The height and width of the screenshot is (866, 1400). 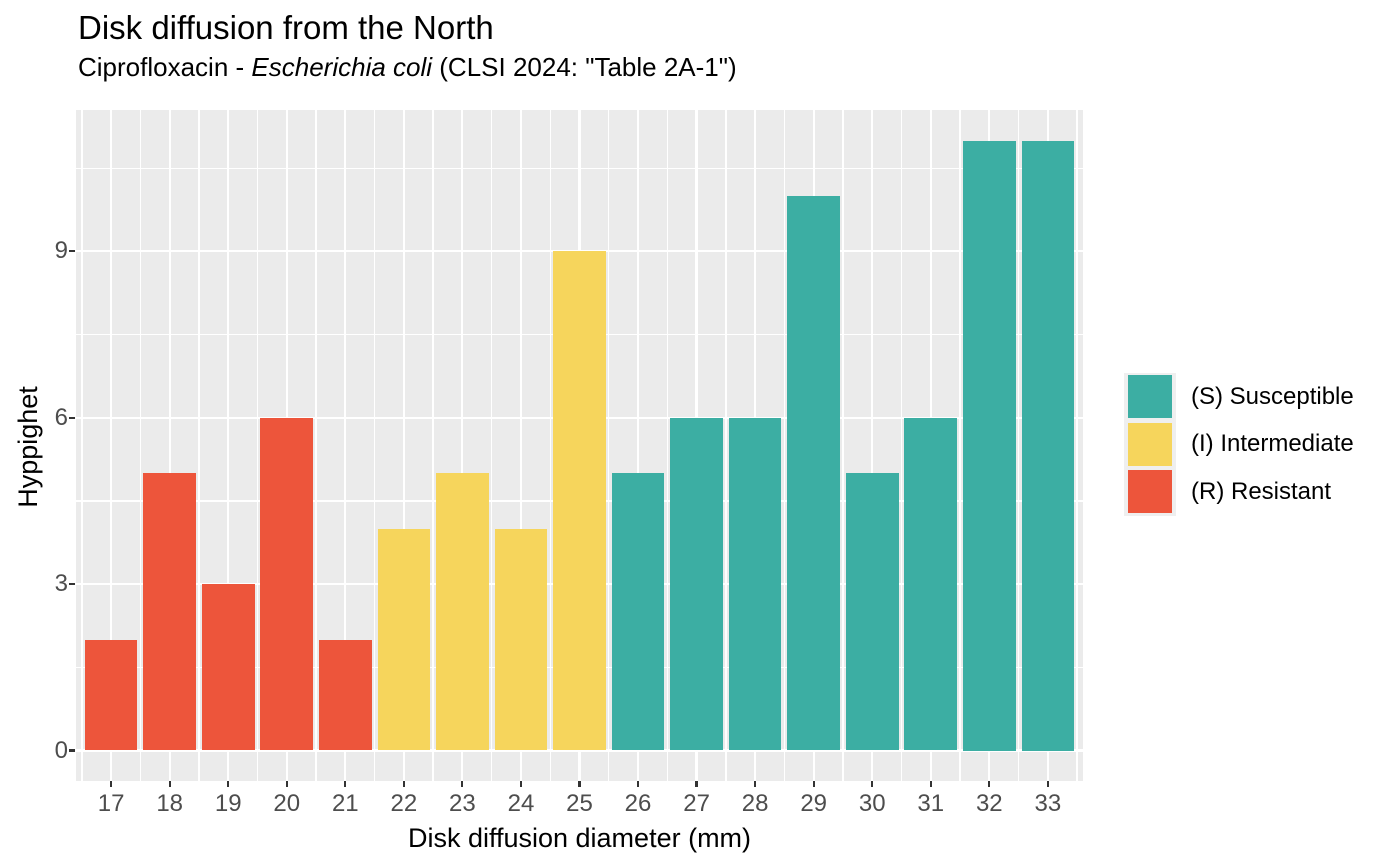 I want to click on legend-label: (I) Intermediate, so click(x=1272, y=444).